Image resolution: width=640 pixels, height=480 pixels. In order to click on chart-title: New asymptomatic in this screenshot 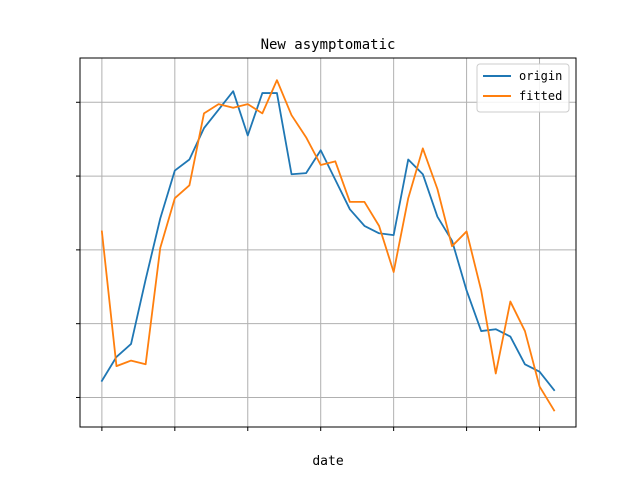, I will do `click(328, 45)`.